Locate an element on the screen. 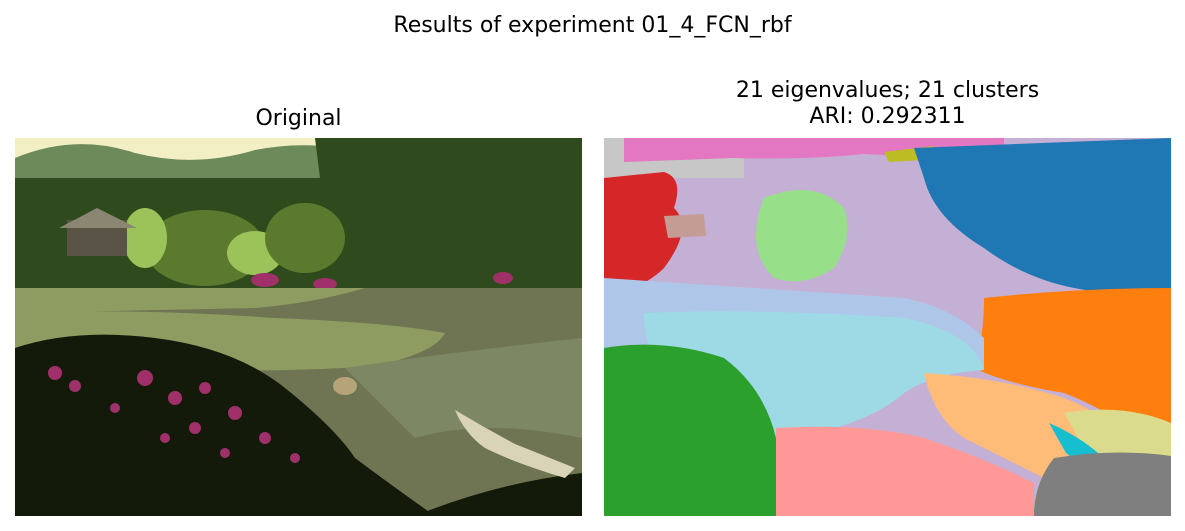 The height and width of the screenshot is (531, 1185). tree-canopy-right is located at coordinates (448, 233).